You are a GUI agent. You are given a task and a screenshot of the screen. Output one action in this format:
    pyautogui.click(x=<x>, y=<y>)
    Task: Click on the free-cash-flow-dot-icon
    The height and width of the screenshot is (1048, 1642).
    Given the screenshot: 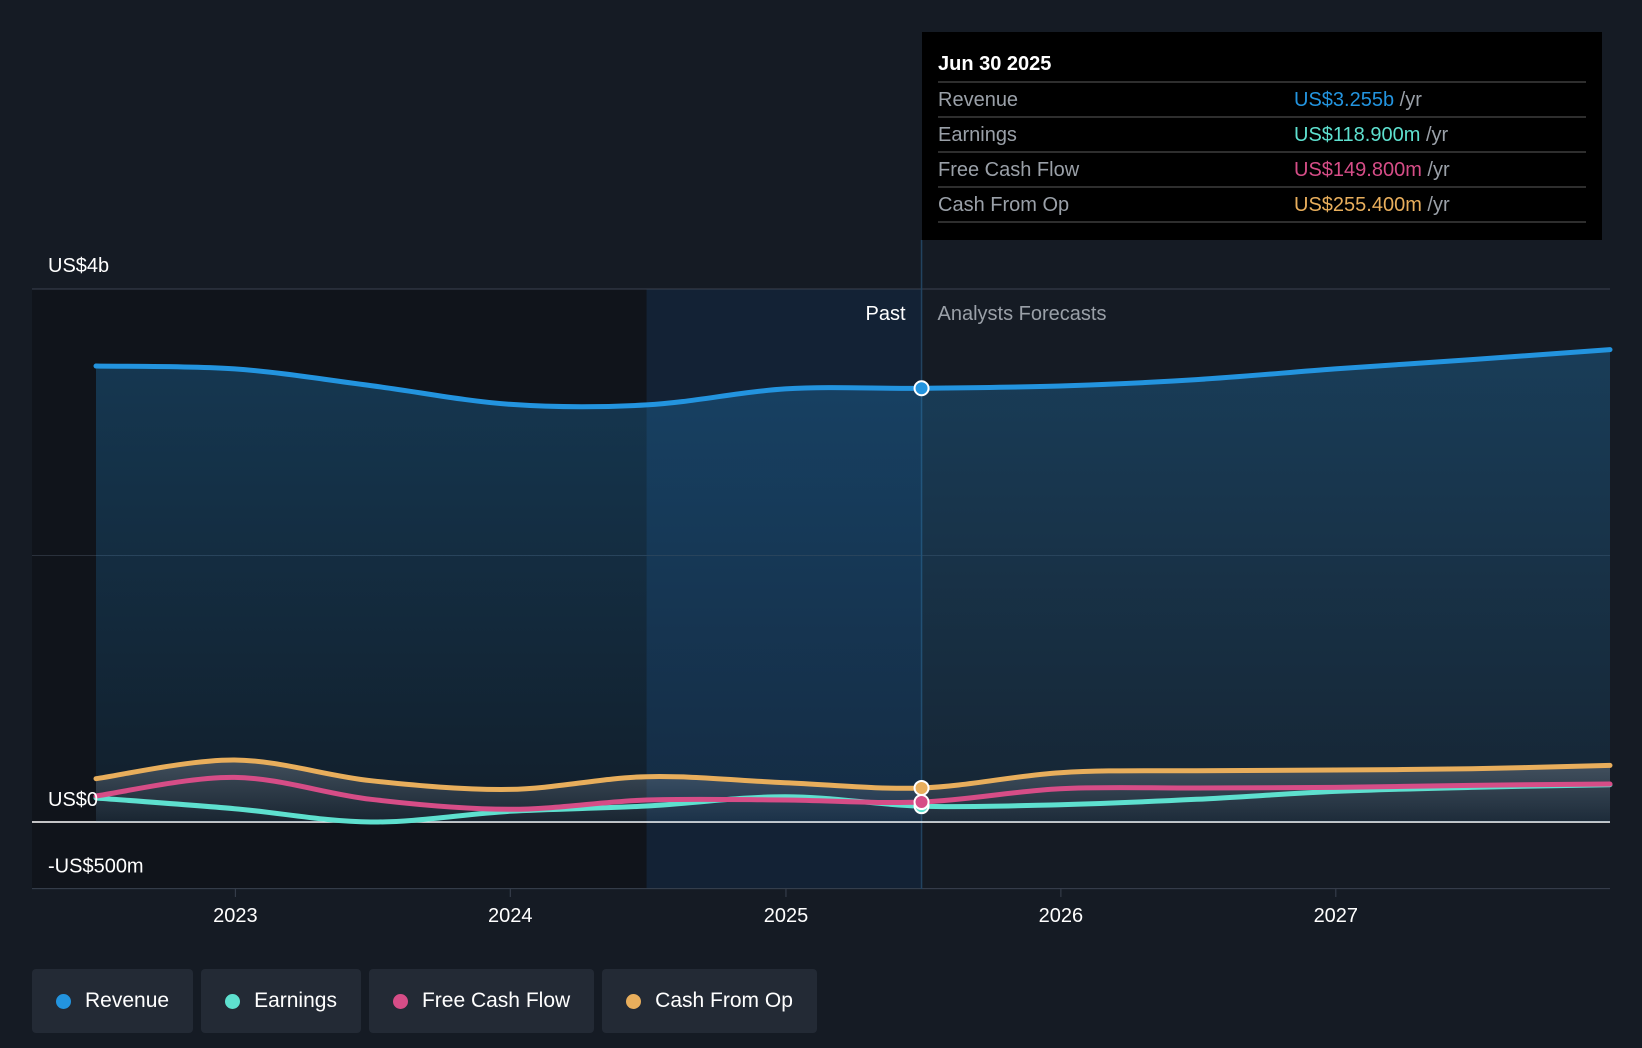 What is the action you would take?
    pyautogui.click(x=400, y=1001)
    